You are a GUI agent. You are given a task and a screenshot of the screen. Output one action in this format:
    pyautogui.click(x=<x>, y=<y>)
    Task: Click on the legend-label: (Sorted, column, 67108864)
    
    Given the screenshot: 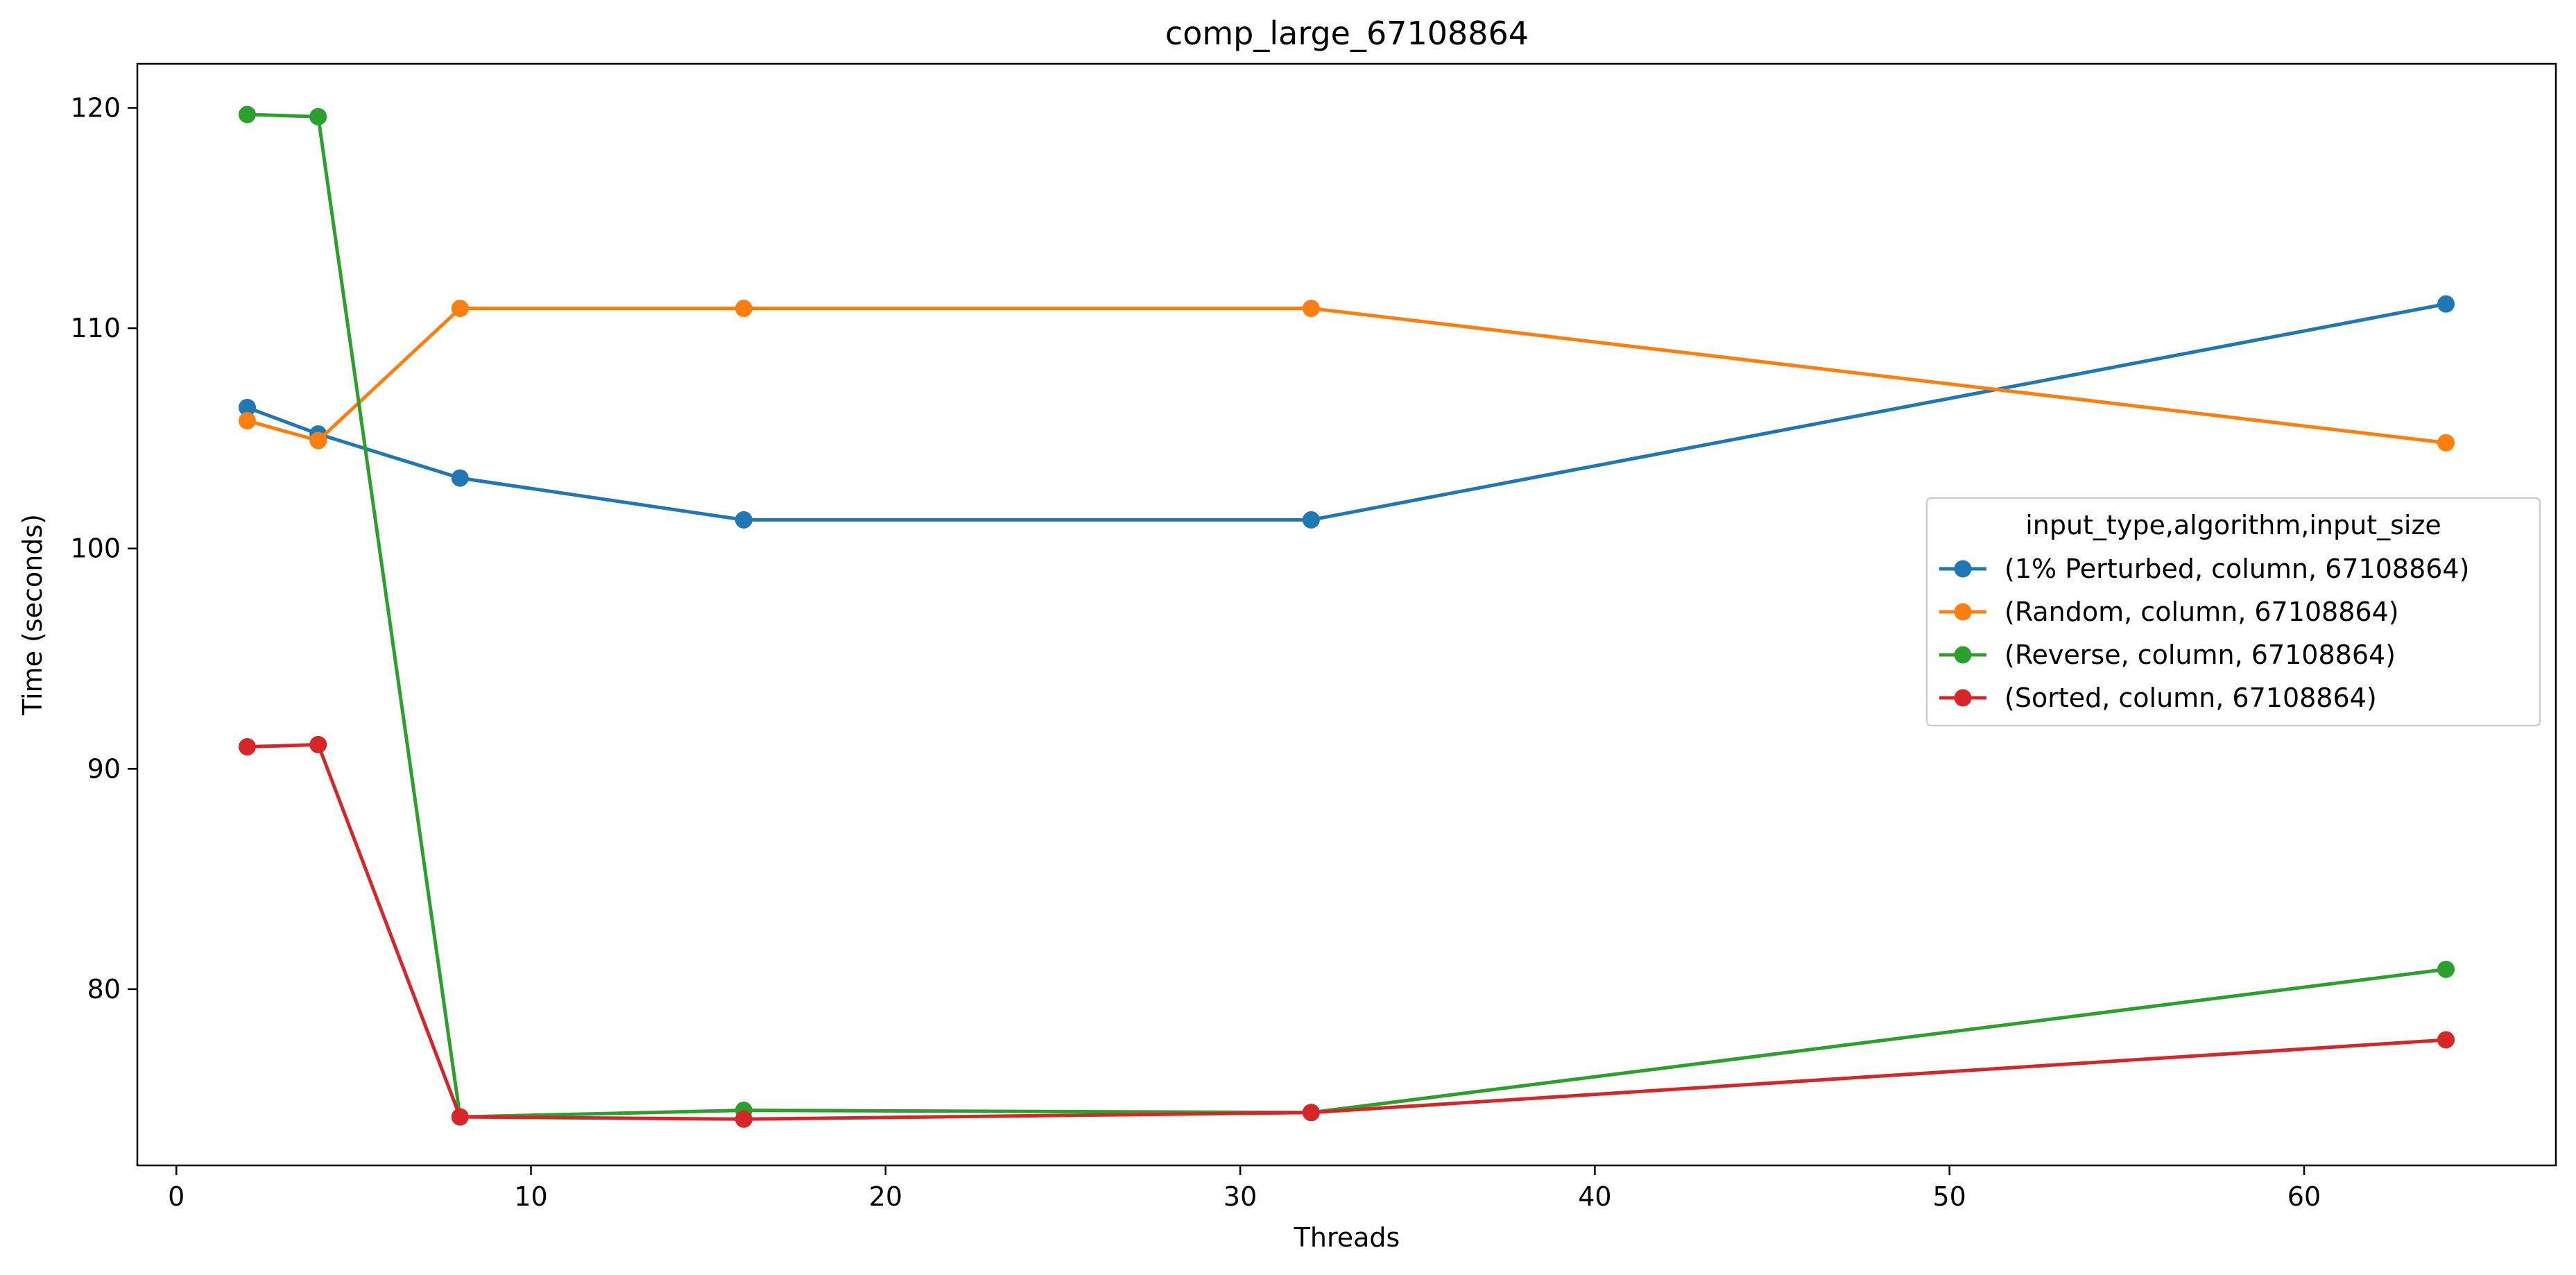 What is the action you would take?
    pyautogui.click(x=2190, y=698)
    